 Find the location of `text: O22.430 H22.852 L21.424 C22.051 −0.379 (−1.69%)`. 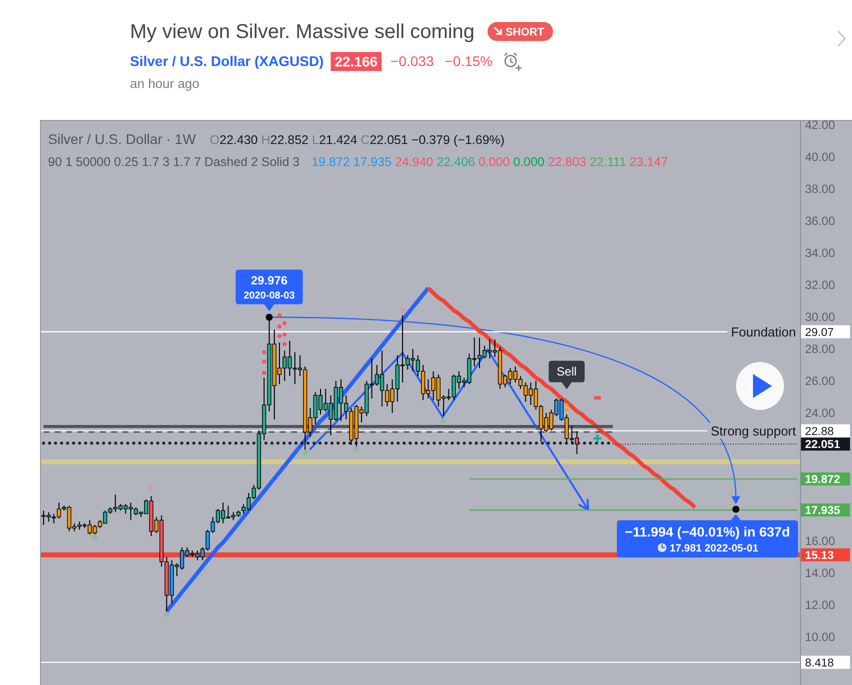

text: O22.430 H22.852 L21.424 C22.051 −0.379 (−1.69%) is located at coordinates (357, 140).